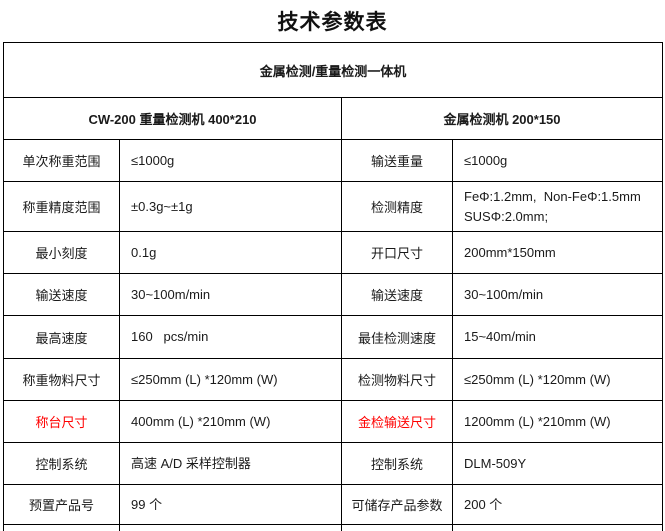  Describe the element at coordinates (557, 252) in the screenshot. I see `spec-value: 200mm*150mm` at that location.